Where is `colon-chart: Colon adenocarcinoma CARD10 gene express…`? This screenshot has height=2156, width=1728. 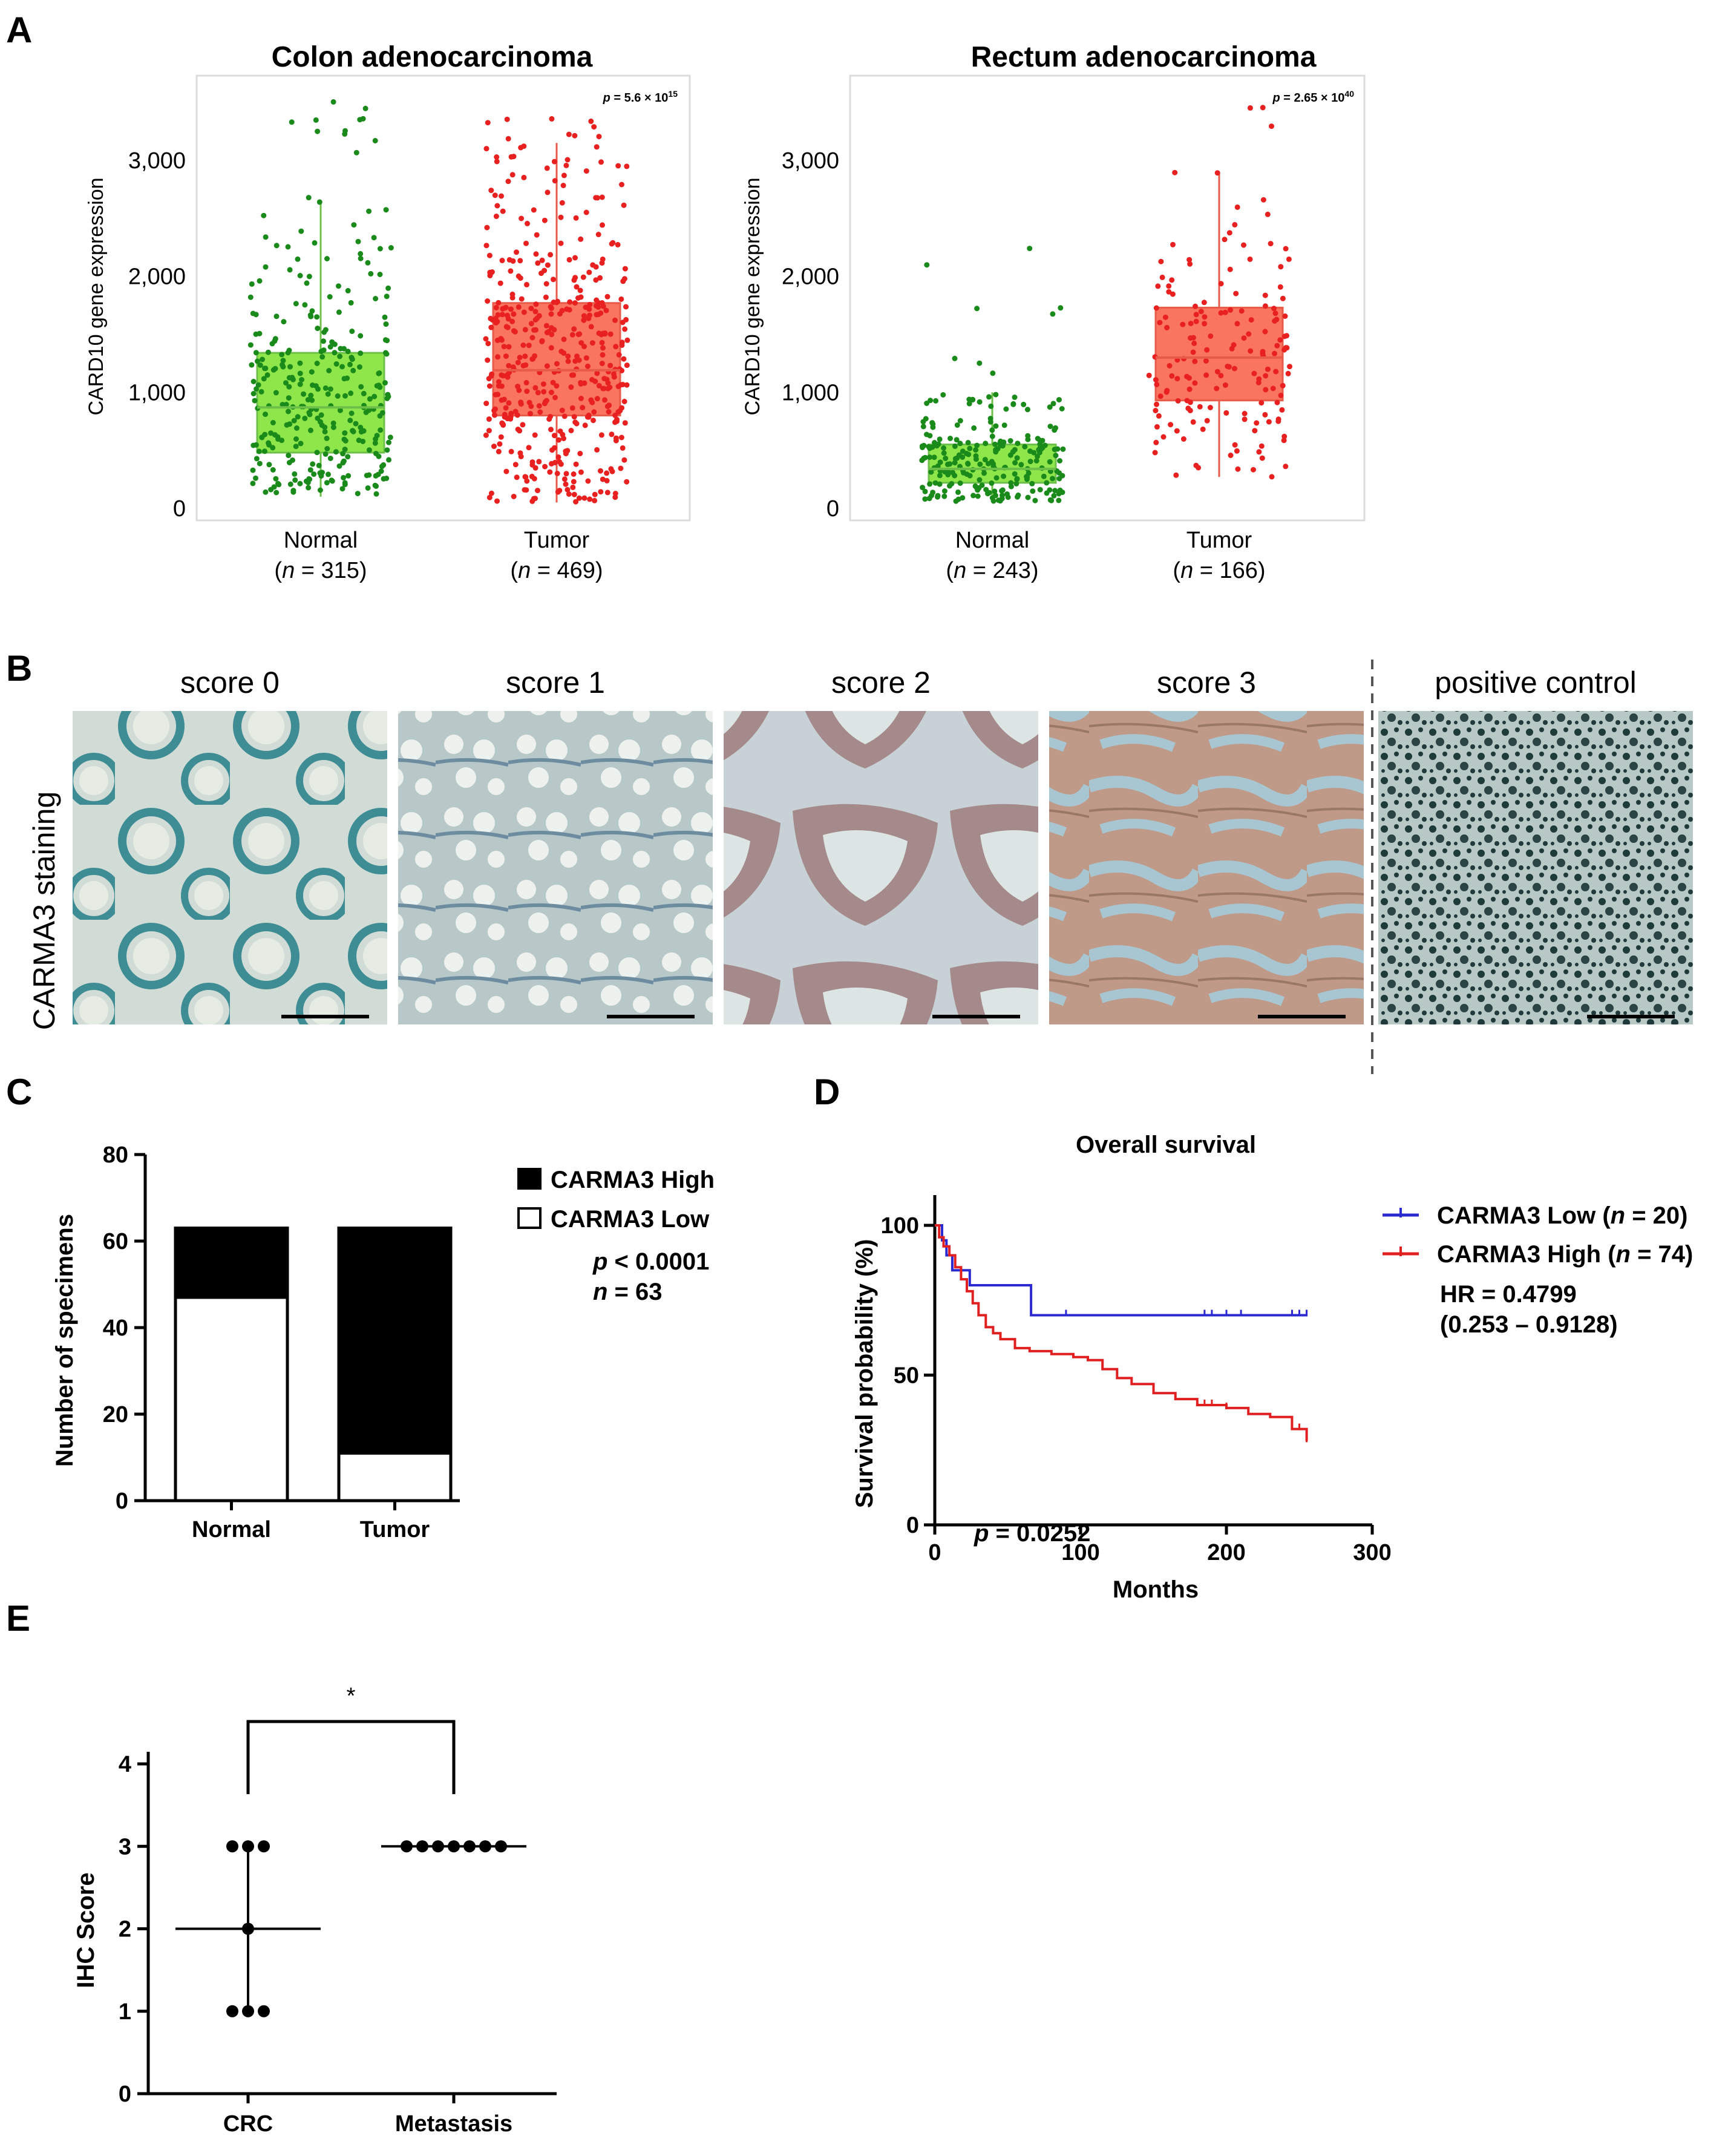 colon-chart: Colon adenocarcinoma CARD10 gene express… is located at coordinates (388, 312).